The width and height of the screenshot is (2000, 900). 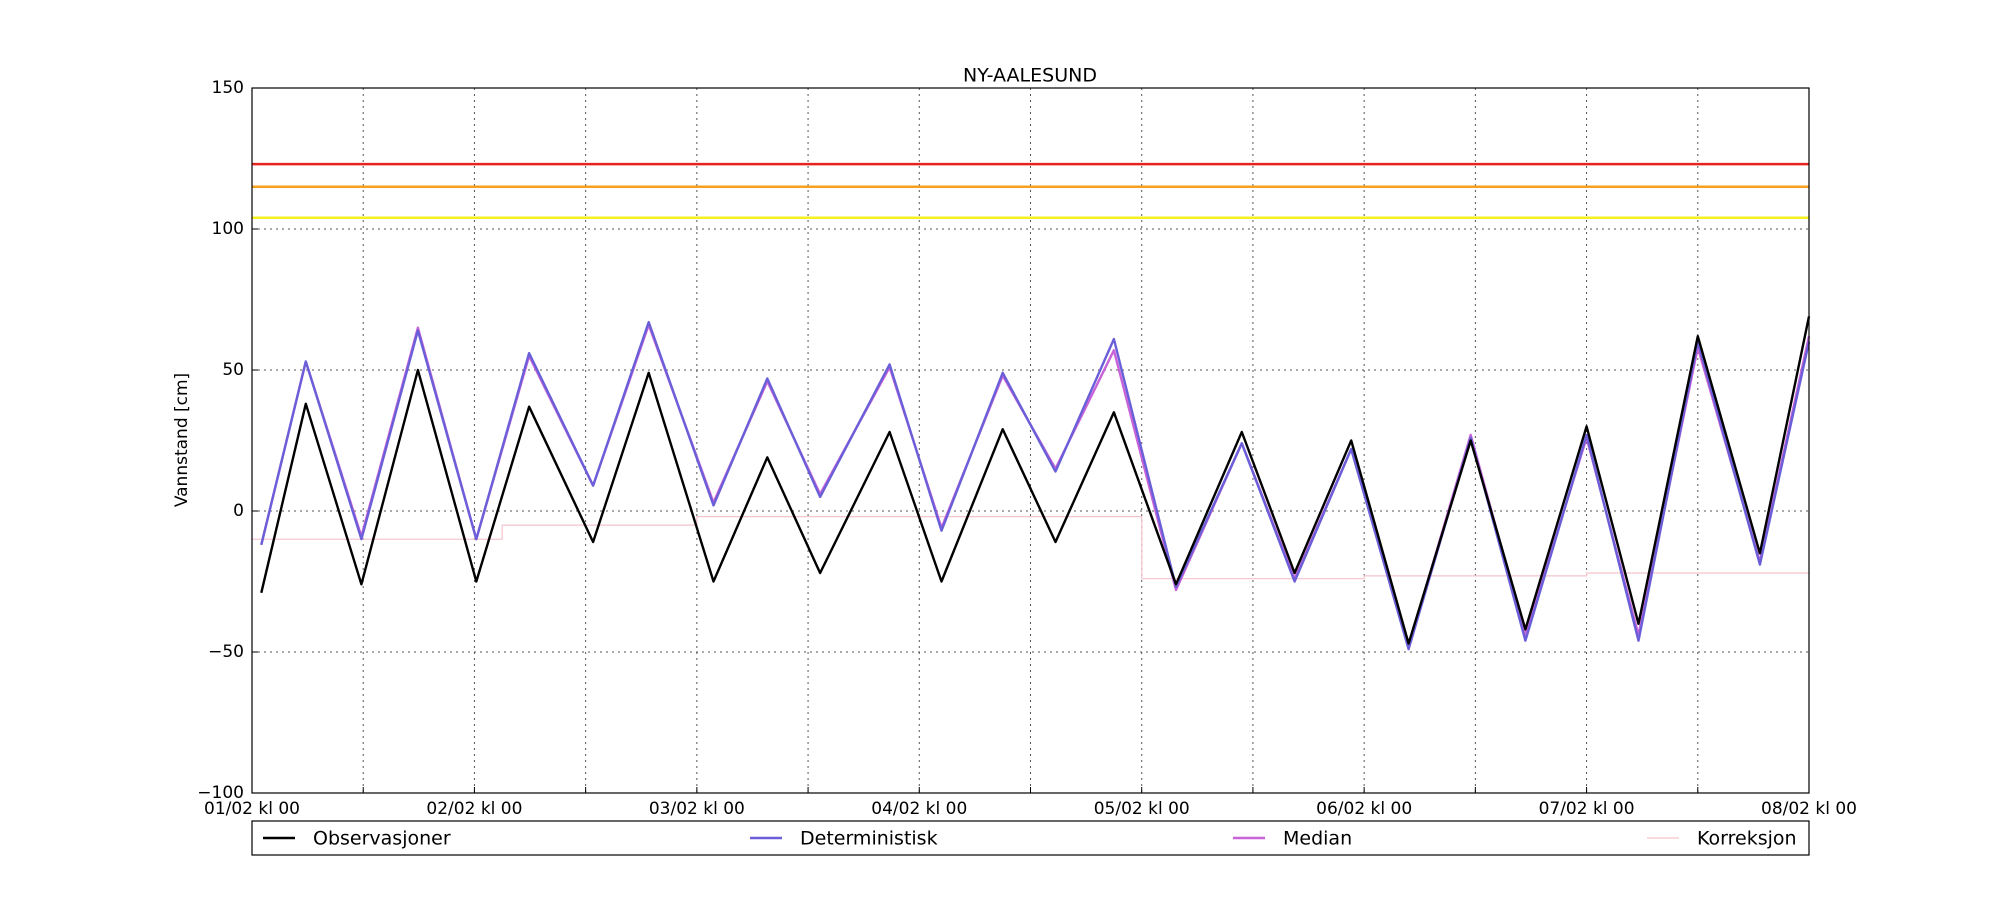 What do you see at coordinates (1142, 809) in the screenshot?
I see `x-tick-label: 05/02 kl 00` at bounding box center [1142, 809].